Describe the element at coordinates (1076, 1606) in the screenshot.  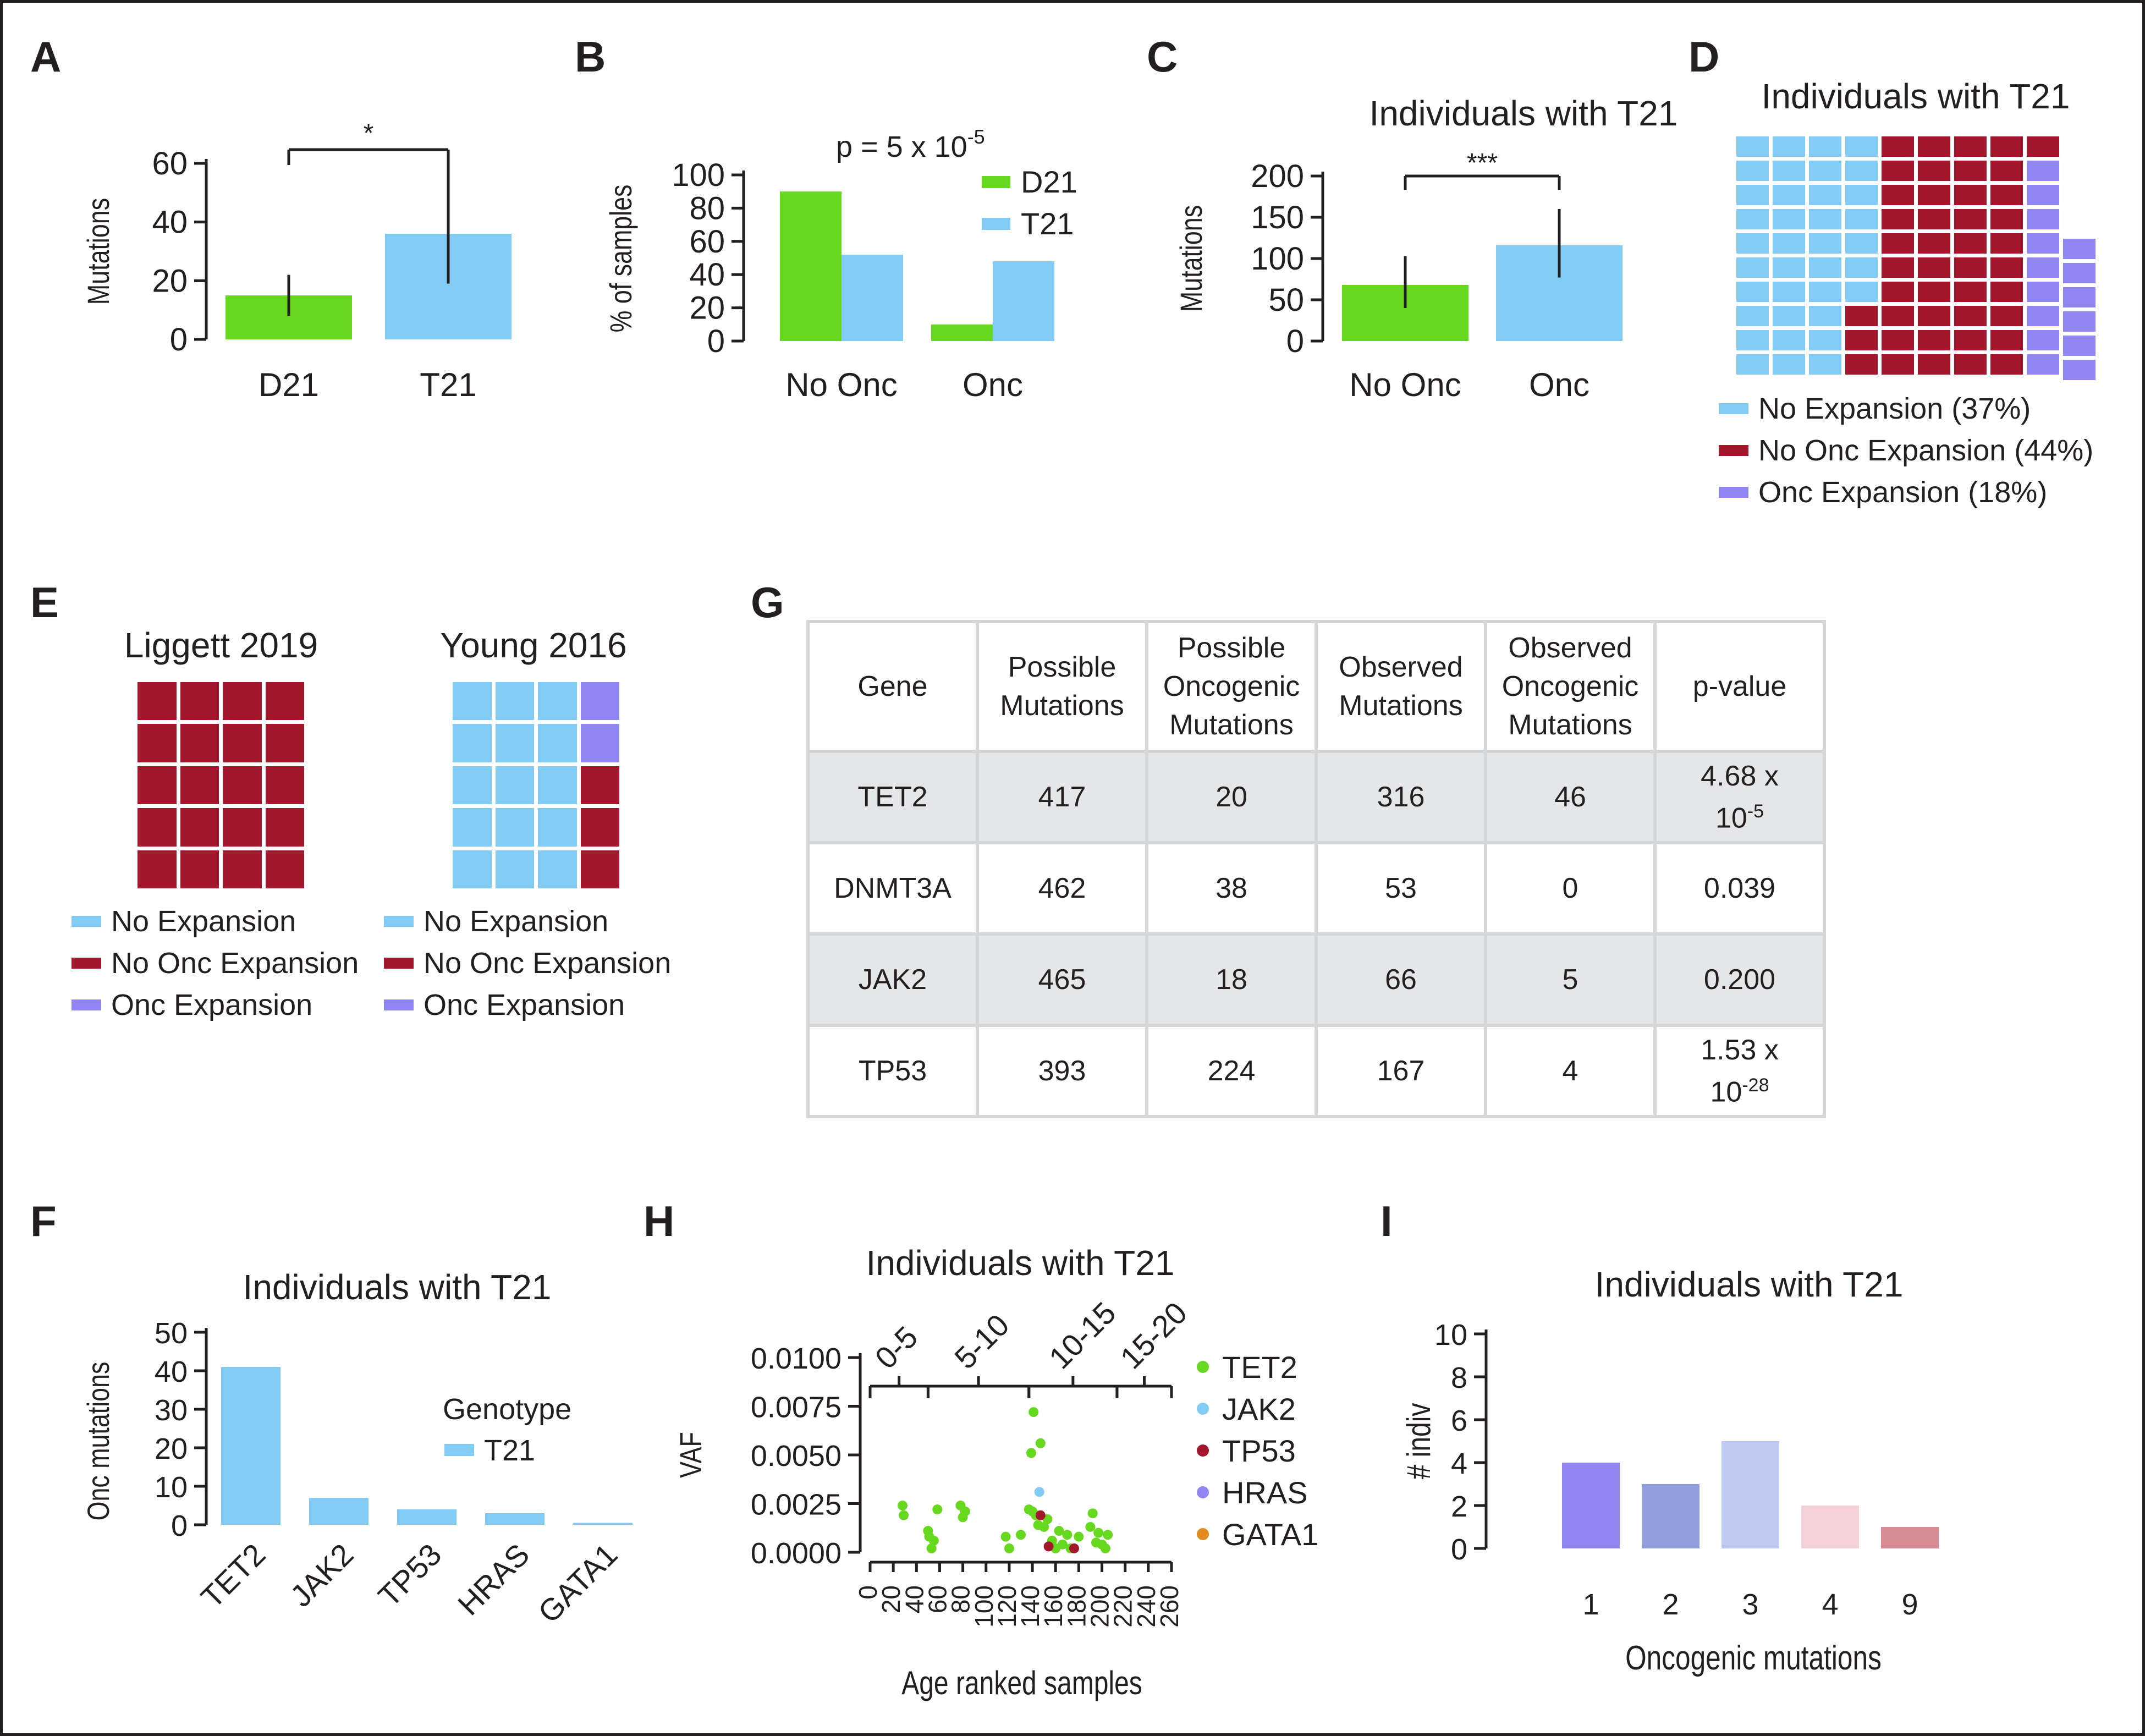
I see `x-tick-label: 180` at that location.